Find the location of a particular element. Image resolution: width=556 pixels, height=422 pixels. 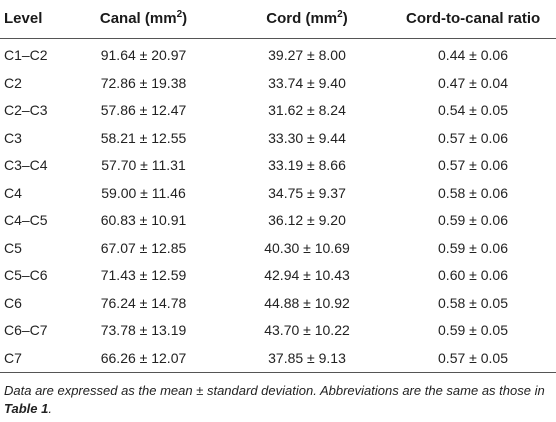

cell-ratio: 0.58 ± 0.05 is located at coordinates (473, 302).